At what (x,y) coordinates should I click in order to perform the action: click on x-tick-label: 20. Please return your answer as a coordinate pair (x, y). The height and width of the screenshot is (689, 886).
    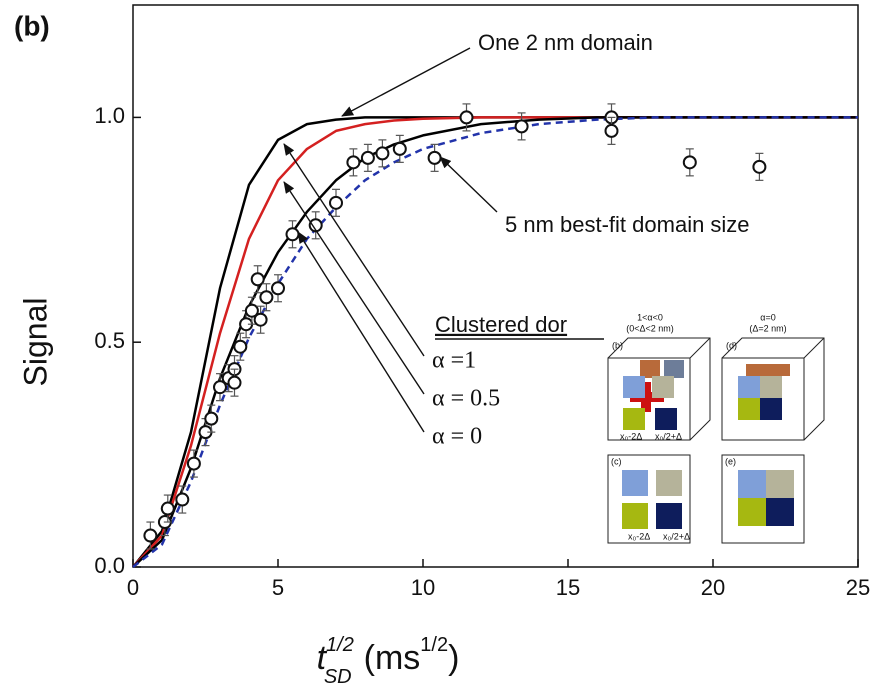
    Looking at the image, I should click on (713, 587).